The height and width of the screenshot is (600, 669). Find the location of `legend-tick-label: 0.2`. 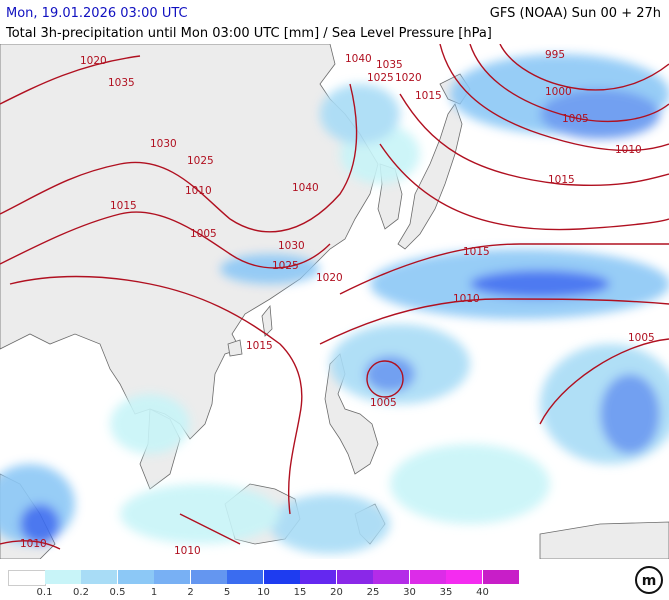

legend-tick-label: 0.2 is located at coordinates (81, 592).